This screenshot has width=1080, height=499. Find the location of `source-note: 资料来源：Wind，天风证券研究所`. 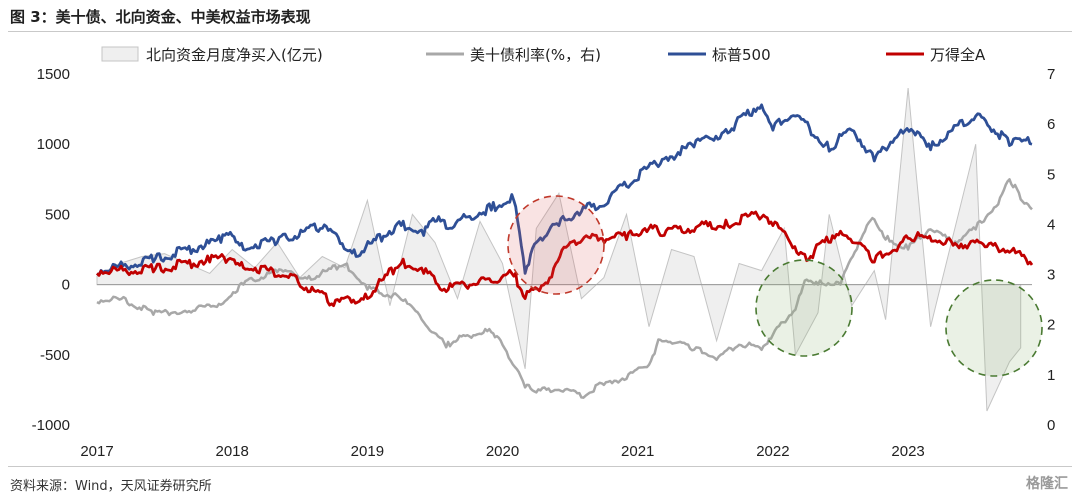

source-note: 资料来源：Wind，天风证券研究所 is located at coordinates (111, 486).